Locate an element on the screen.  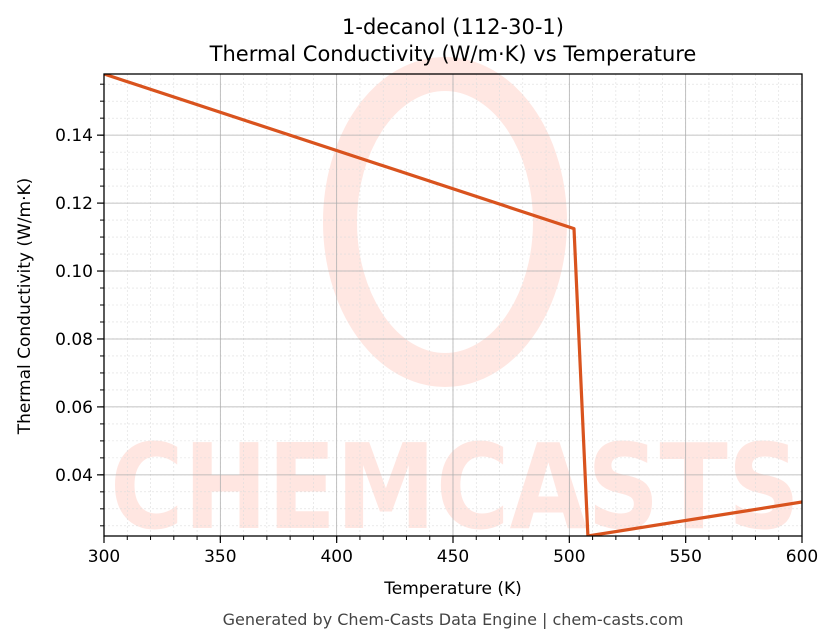
chart-title-line1: 1-decanol (112-30-1) is located at coordinates (453, 27).